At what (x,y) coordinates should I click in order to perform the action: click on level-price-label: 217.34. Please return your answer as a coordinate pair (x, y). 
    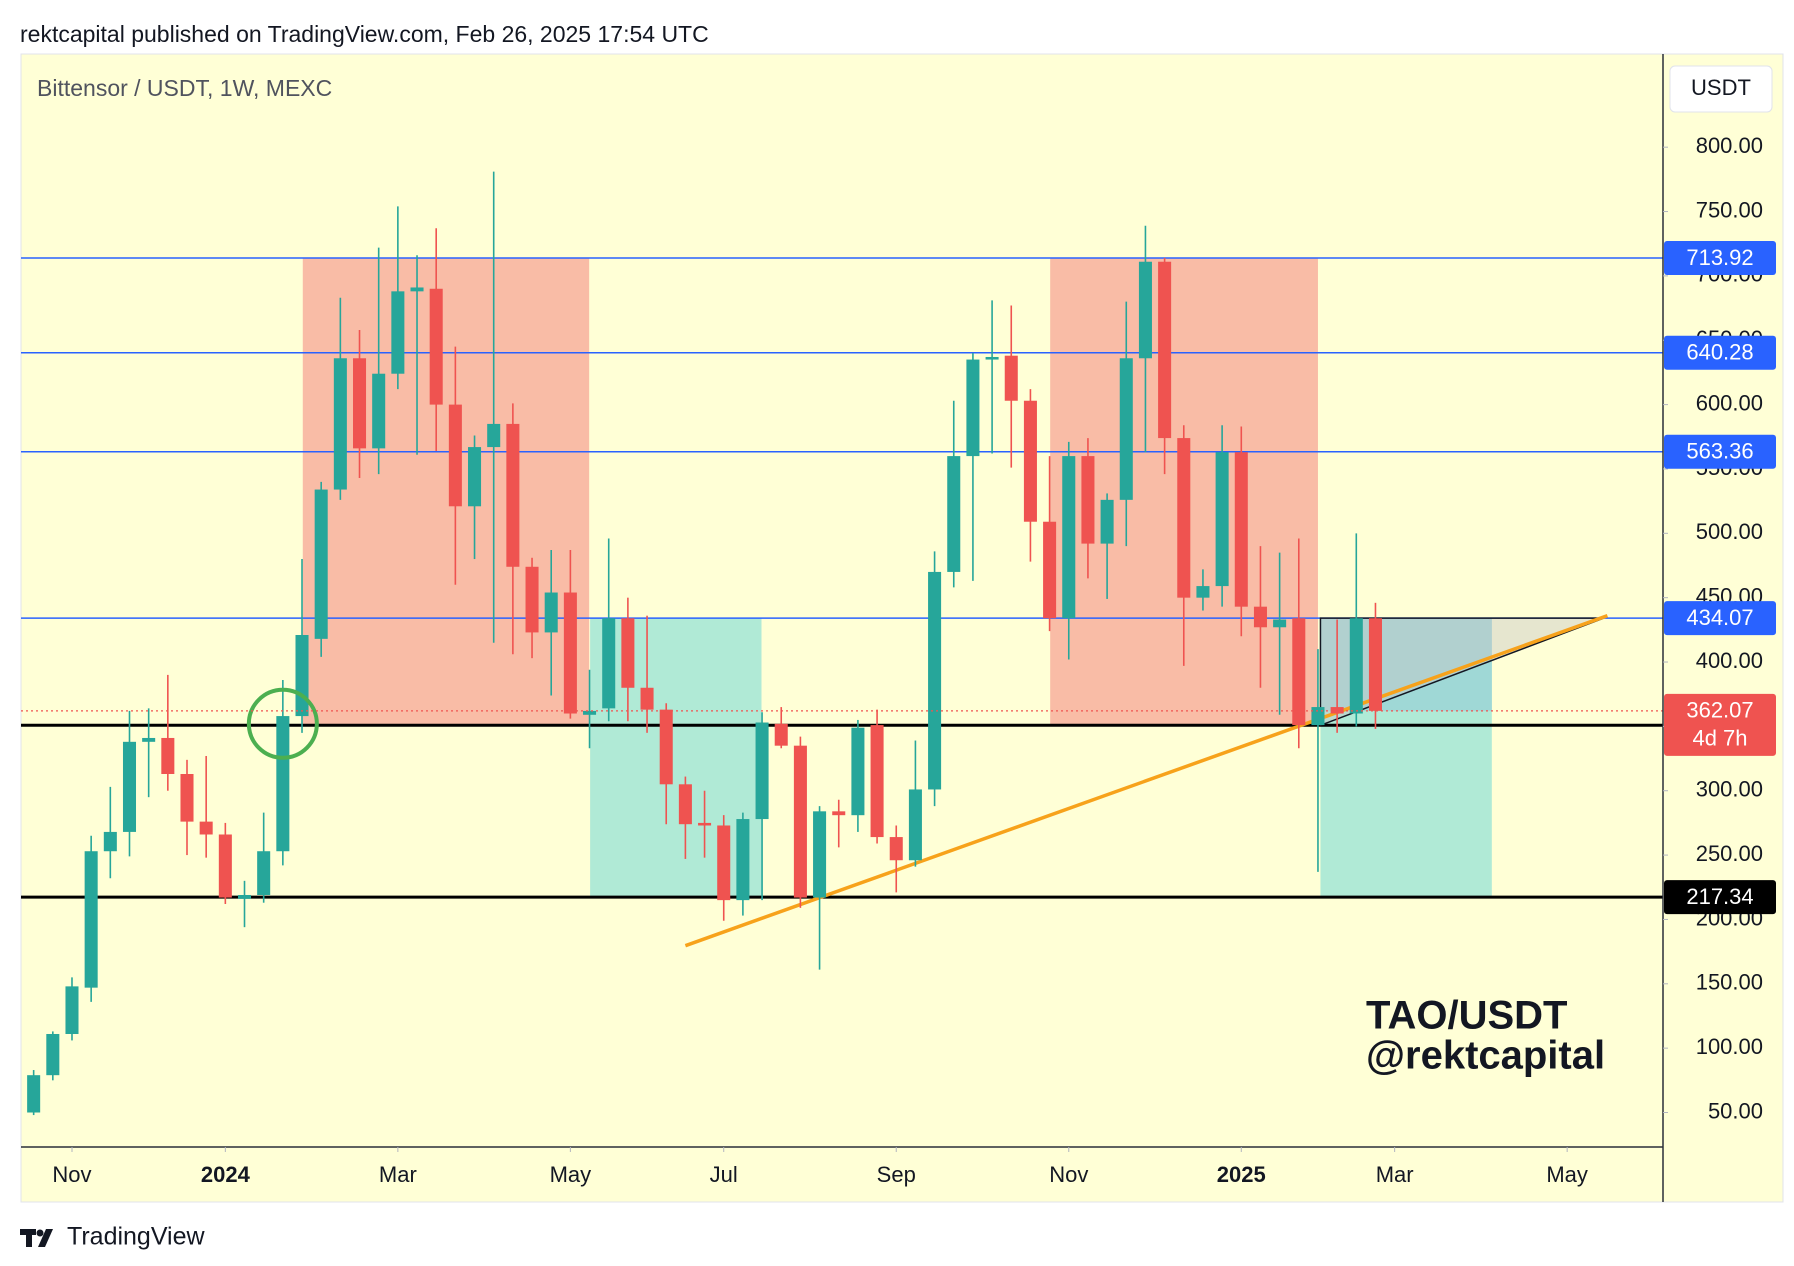
    Looking at the image, I should click on (1719, 896).